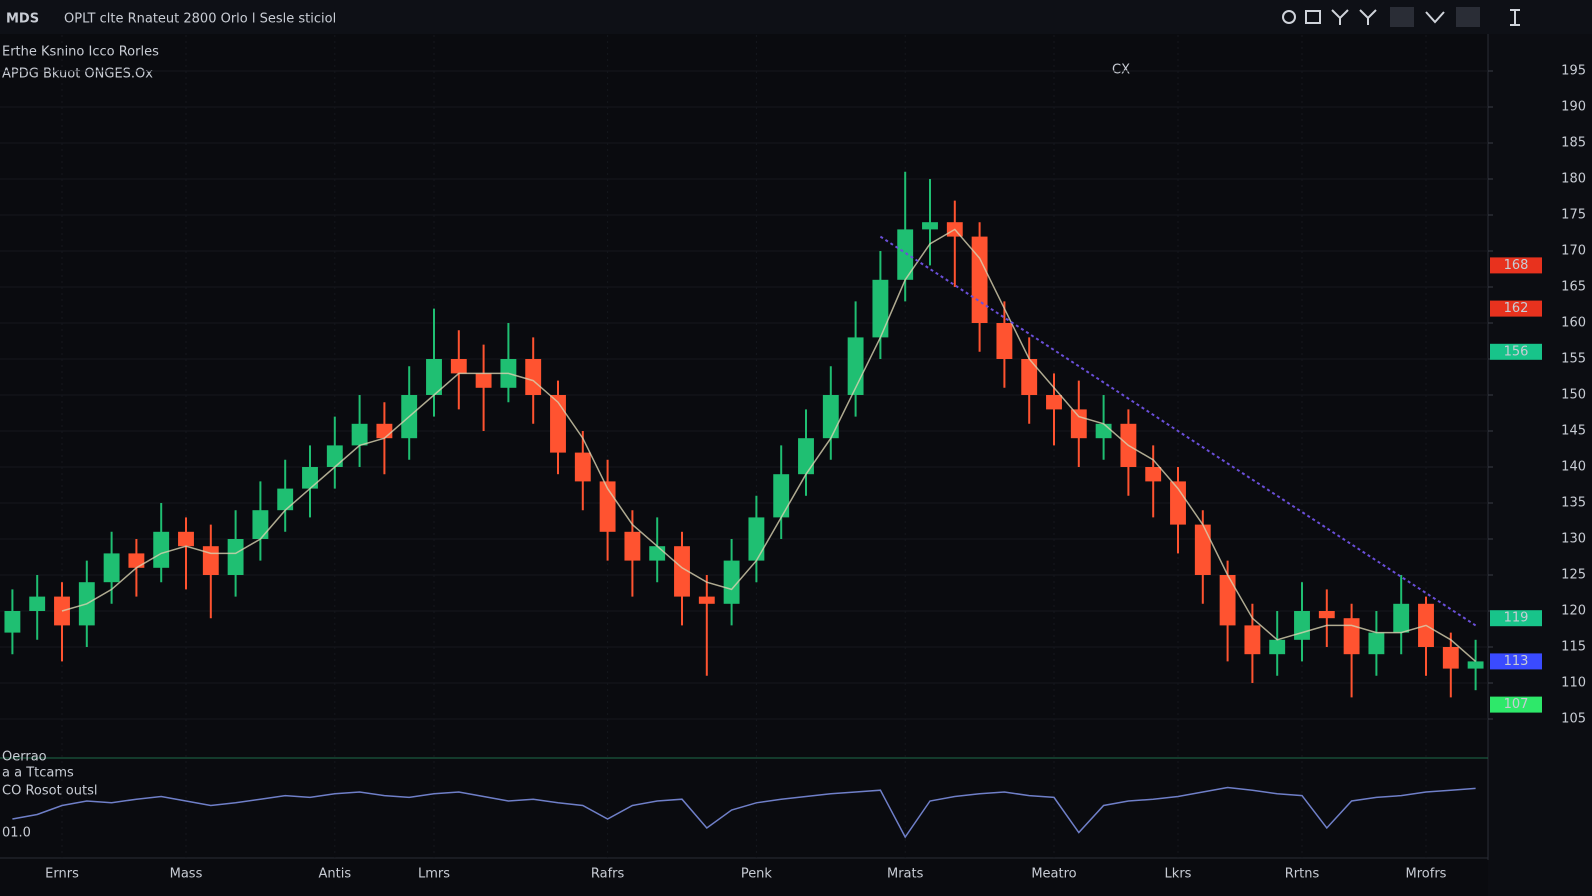 The image size is (1592, 896). Describe the element at coordinates (1468, 17) in the screenshot. I see `menu-button` at that location.